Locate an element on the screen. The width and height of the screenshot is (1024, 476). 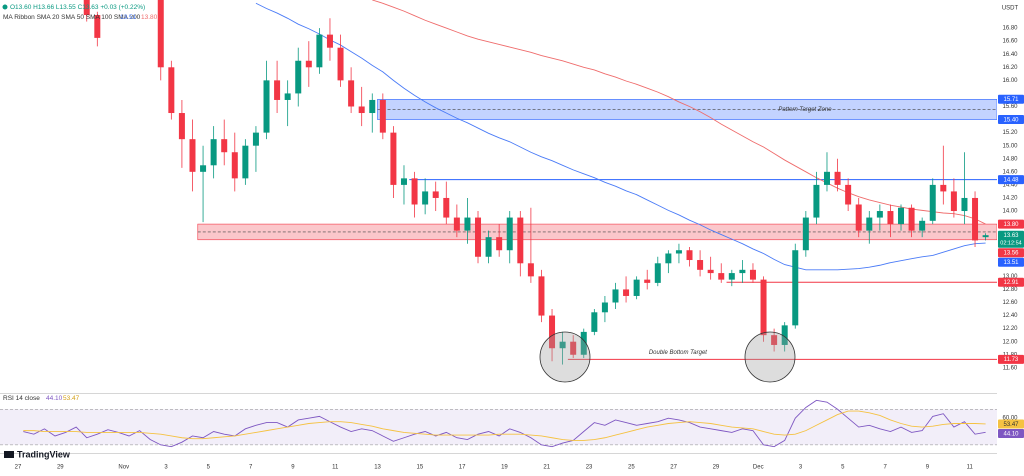
y-tick-label: 15.60 is located at coordinates (1010, 107).